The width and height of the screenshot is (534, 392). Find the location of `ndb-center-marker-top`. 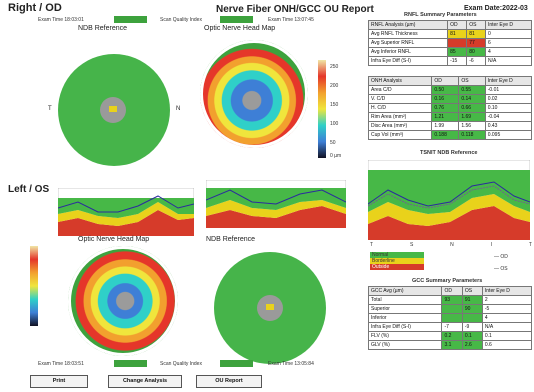

ndb-center-marker-top is located at coordinates (113, 109).